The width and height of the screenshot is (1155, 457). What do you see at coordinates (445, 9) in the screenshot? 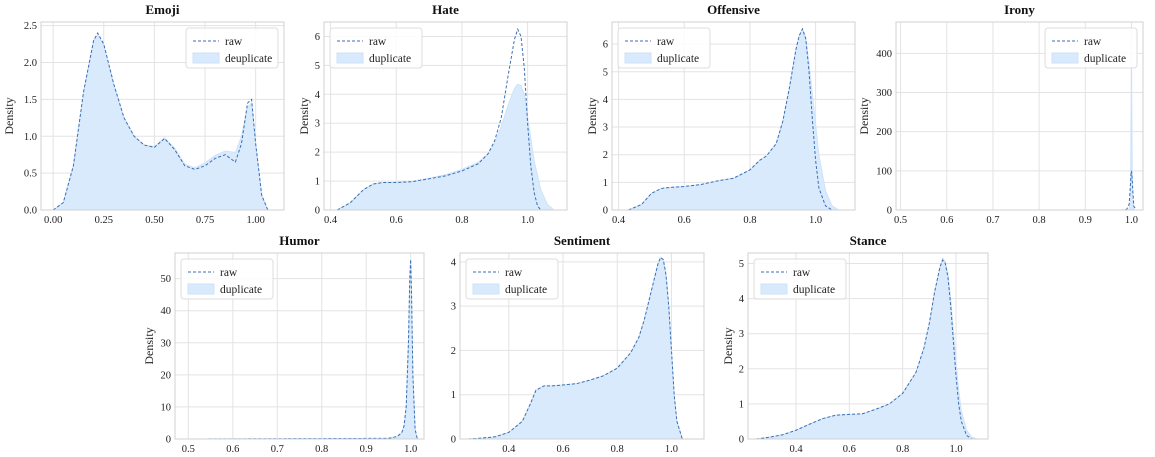
I see `chart-title: Hate` at bounding box center [445, 9].